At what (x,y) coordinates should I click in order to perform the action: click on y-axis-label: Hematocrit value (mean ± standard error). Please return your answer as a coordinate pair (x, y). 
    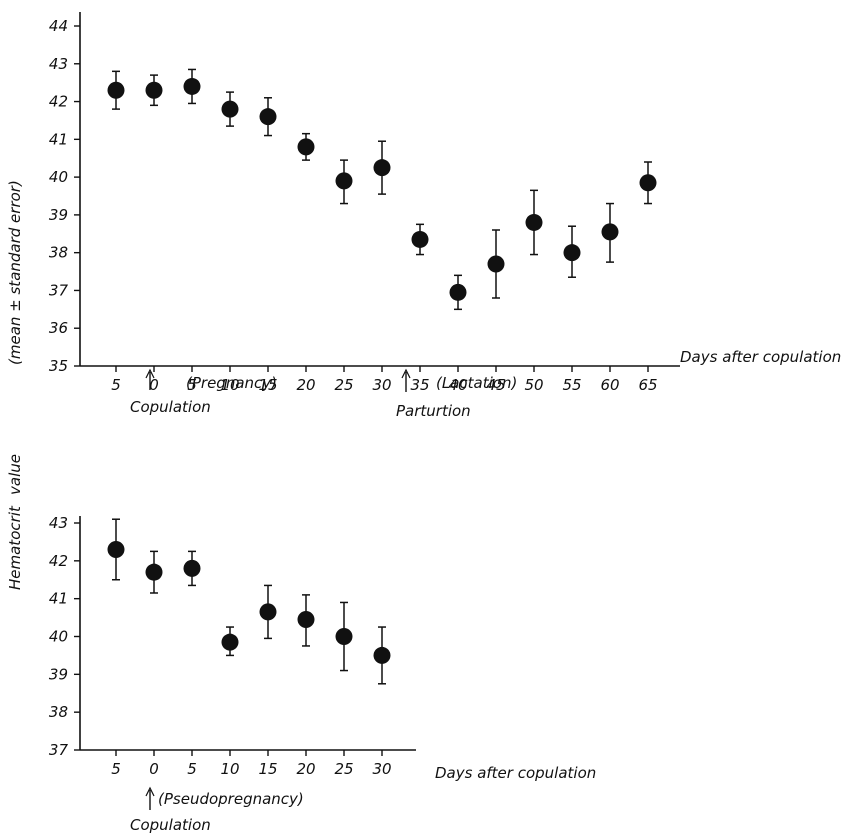
    Looking at the image, I should click on (15, 385).